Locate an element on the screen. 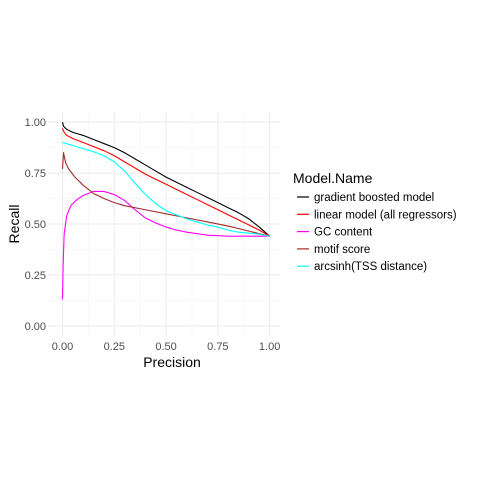 The image size is (480, 485). y-tick-label: 1.00 is located at coordinates (35, 123).